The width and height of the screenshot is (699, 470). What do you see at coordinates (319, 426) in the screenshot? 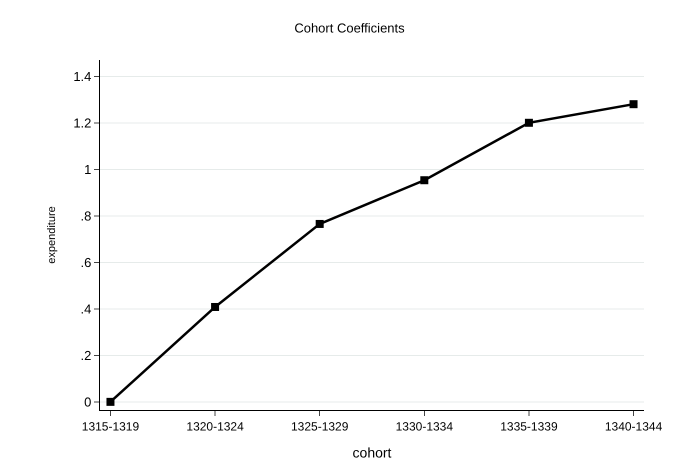
I see `x-tick-label: 1325-1329` at bounding box center [319, 426].